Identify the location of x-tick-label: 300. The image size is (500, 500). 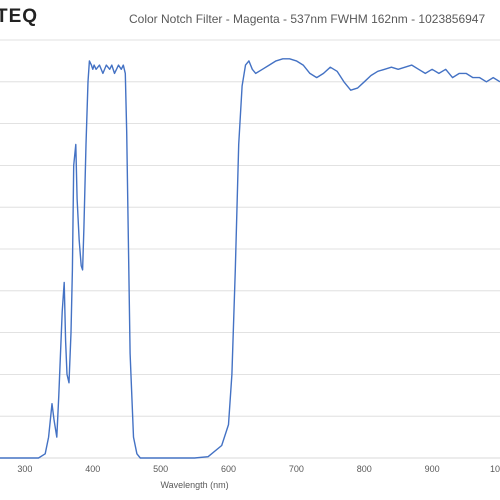
(24, 469).